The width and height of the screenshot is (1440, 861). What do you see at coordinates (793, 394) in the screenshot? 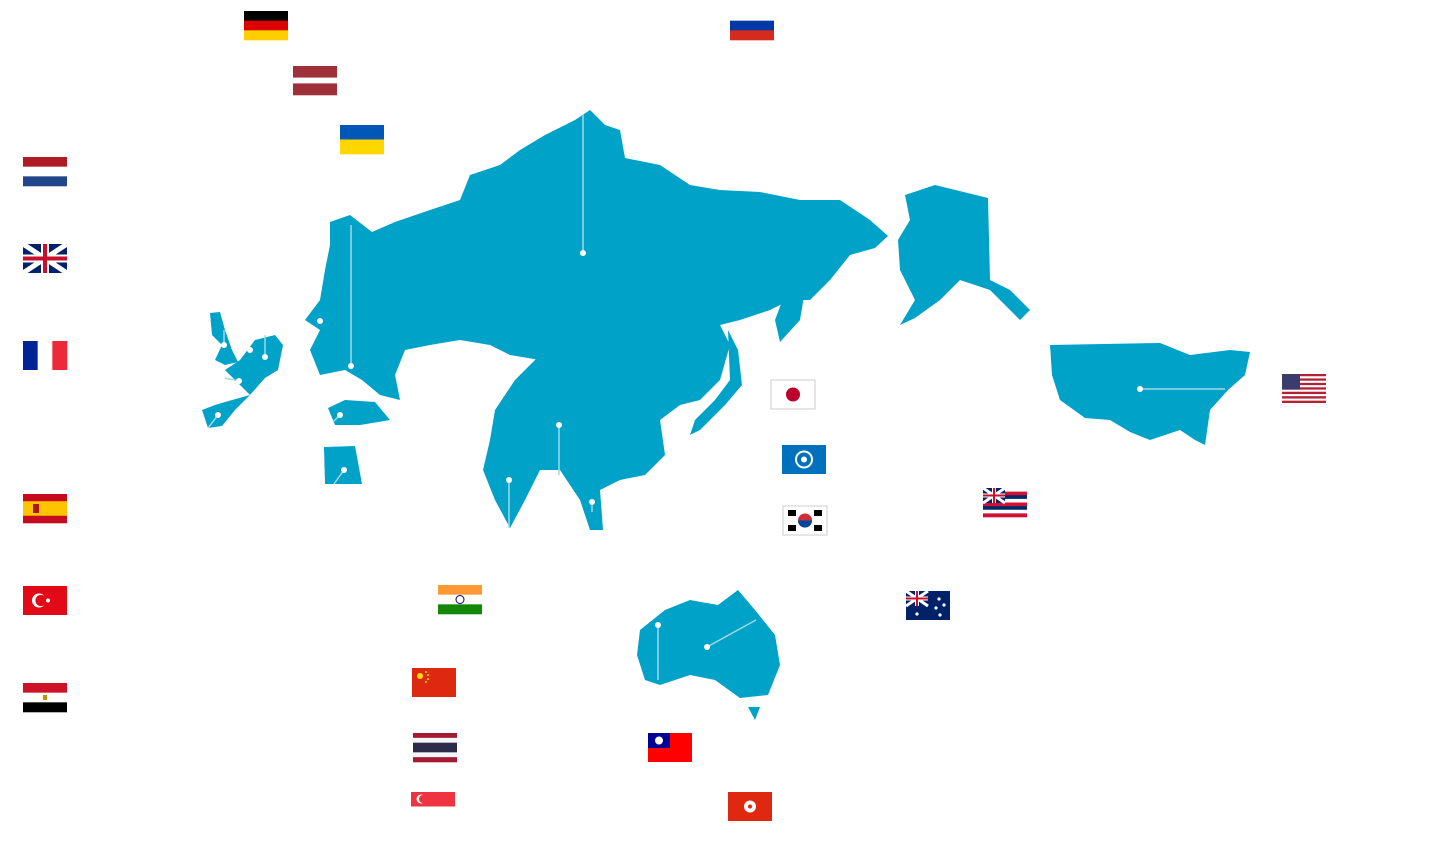
I see `japan-flag-icon` at bounding box center [793, 394].